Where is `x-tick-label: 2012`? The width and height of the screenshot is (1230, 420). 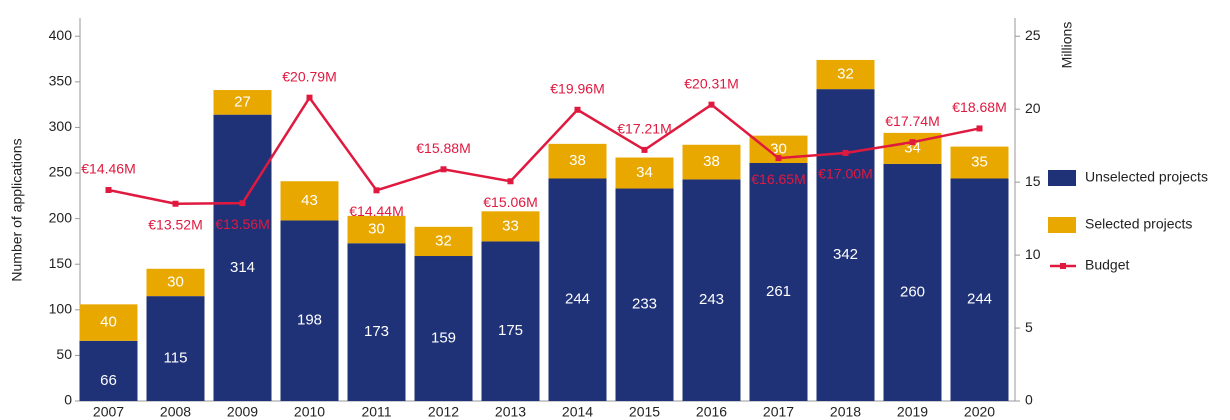 x-tick-label: 2012 is located at coordinates (443, 412).